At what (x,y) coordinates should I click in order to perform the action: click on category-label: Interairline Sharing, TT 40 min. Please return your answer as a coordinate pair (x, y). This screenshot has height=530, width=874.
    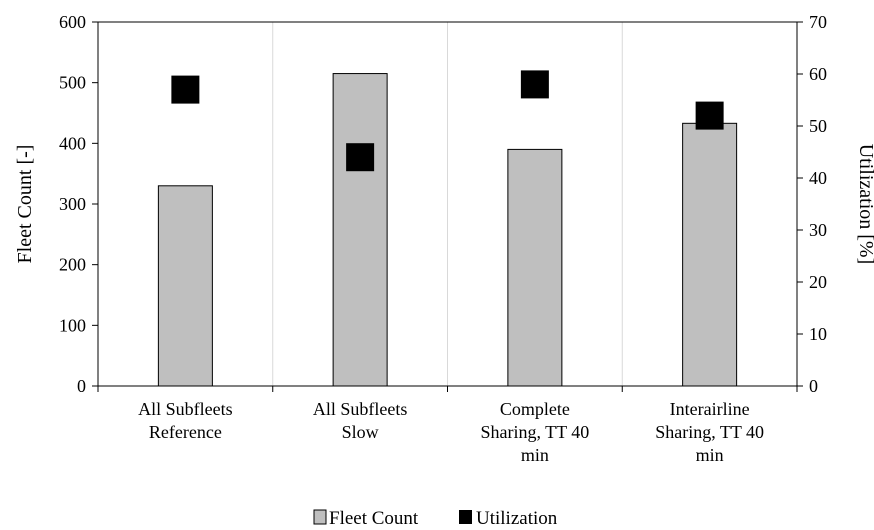
    Looking at the image, I should click on (709, 432).